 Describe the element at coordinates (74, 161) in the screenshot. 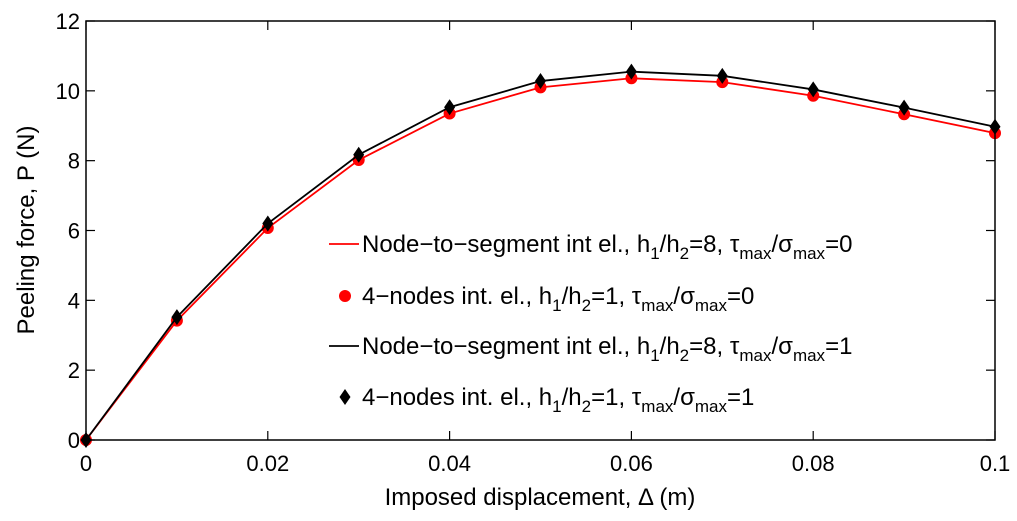

I see `y-tick-label: 8` at that location.